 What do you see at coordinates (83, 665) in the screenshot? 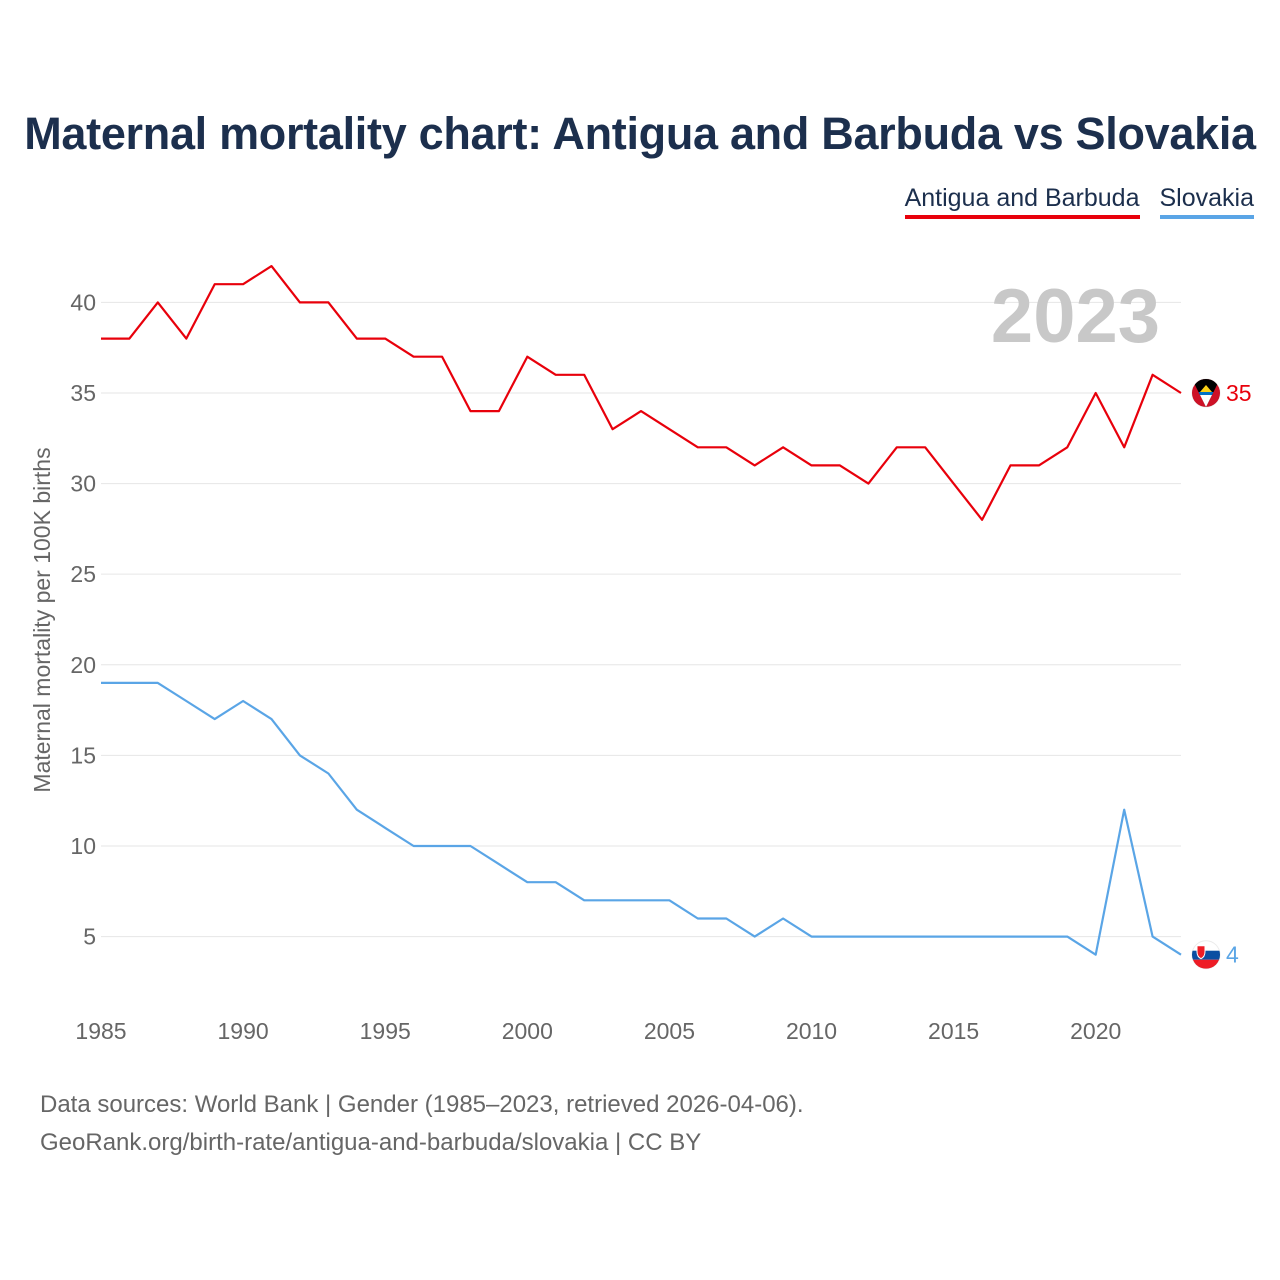
I see `y-tick-20: 20` at bounding box center [83, 665].